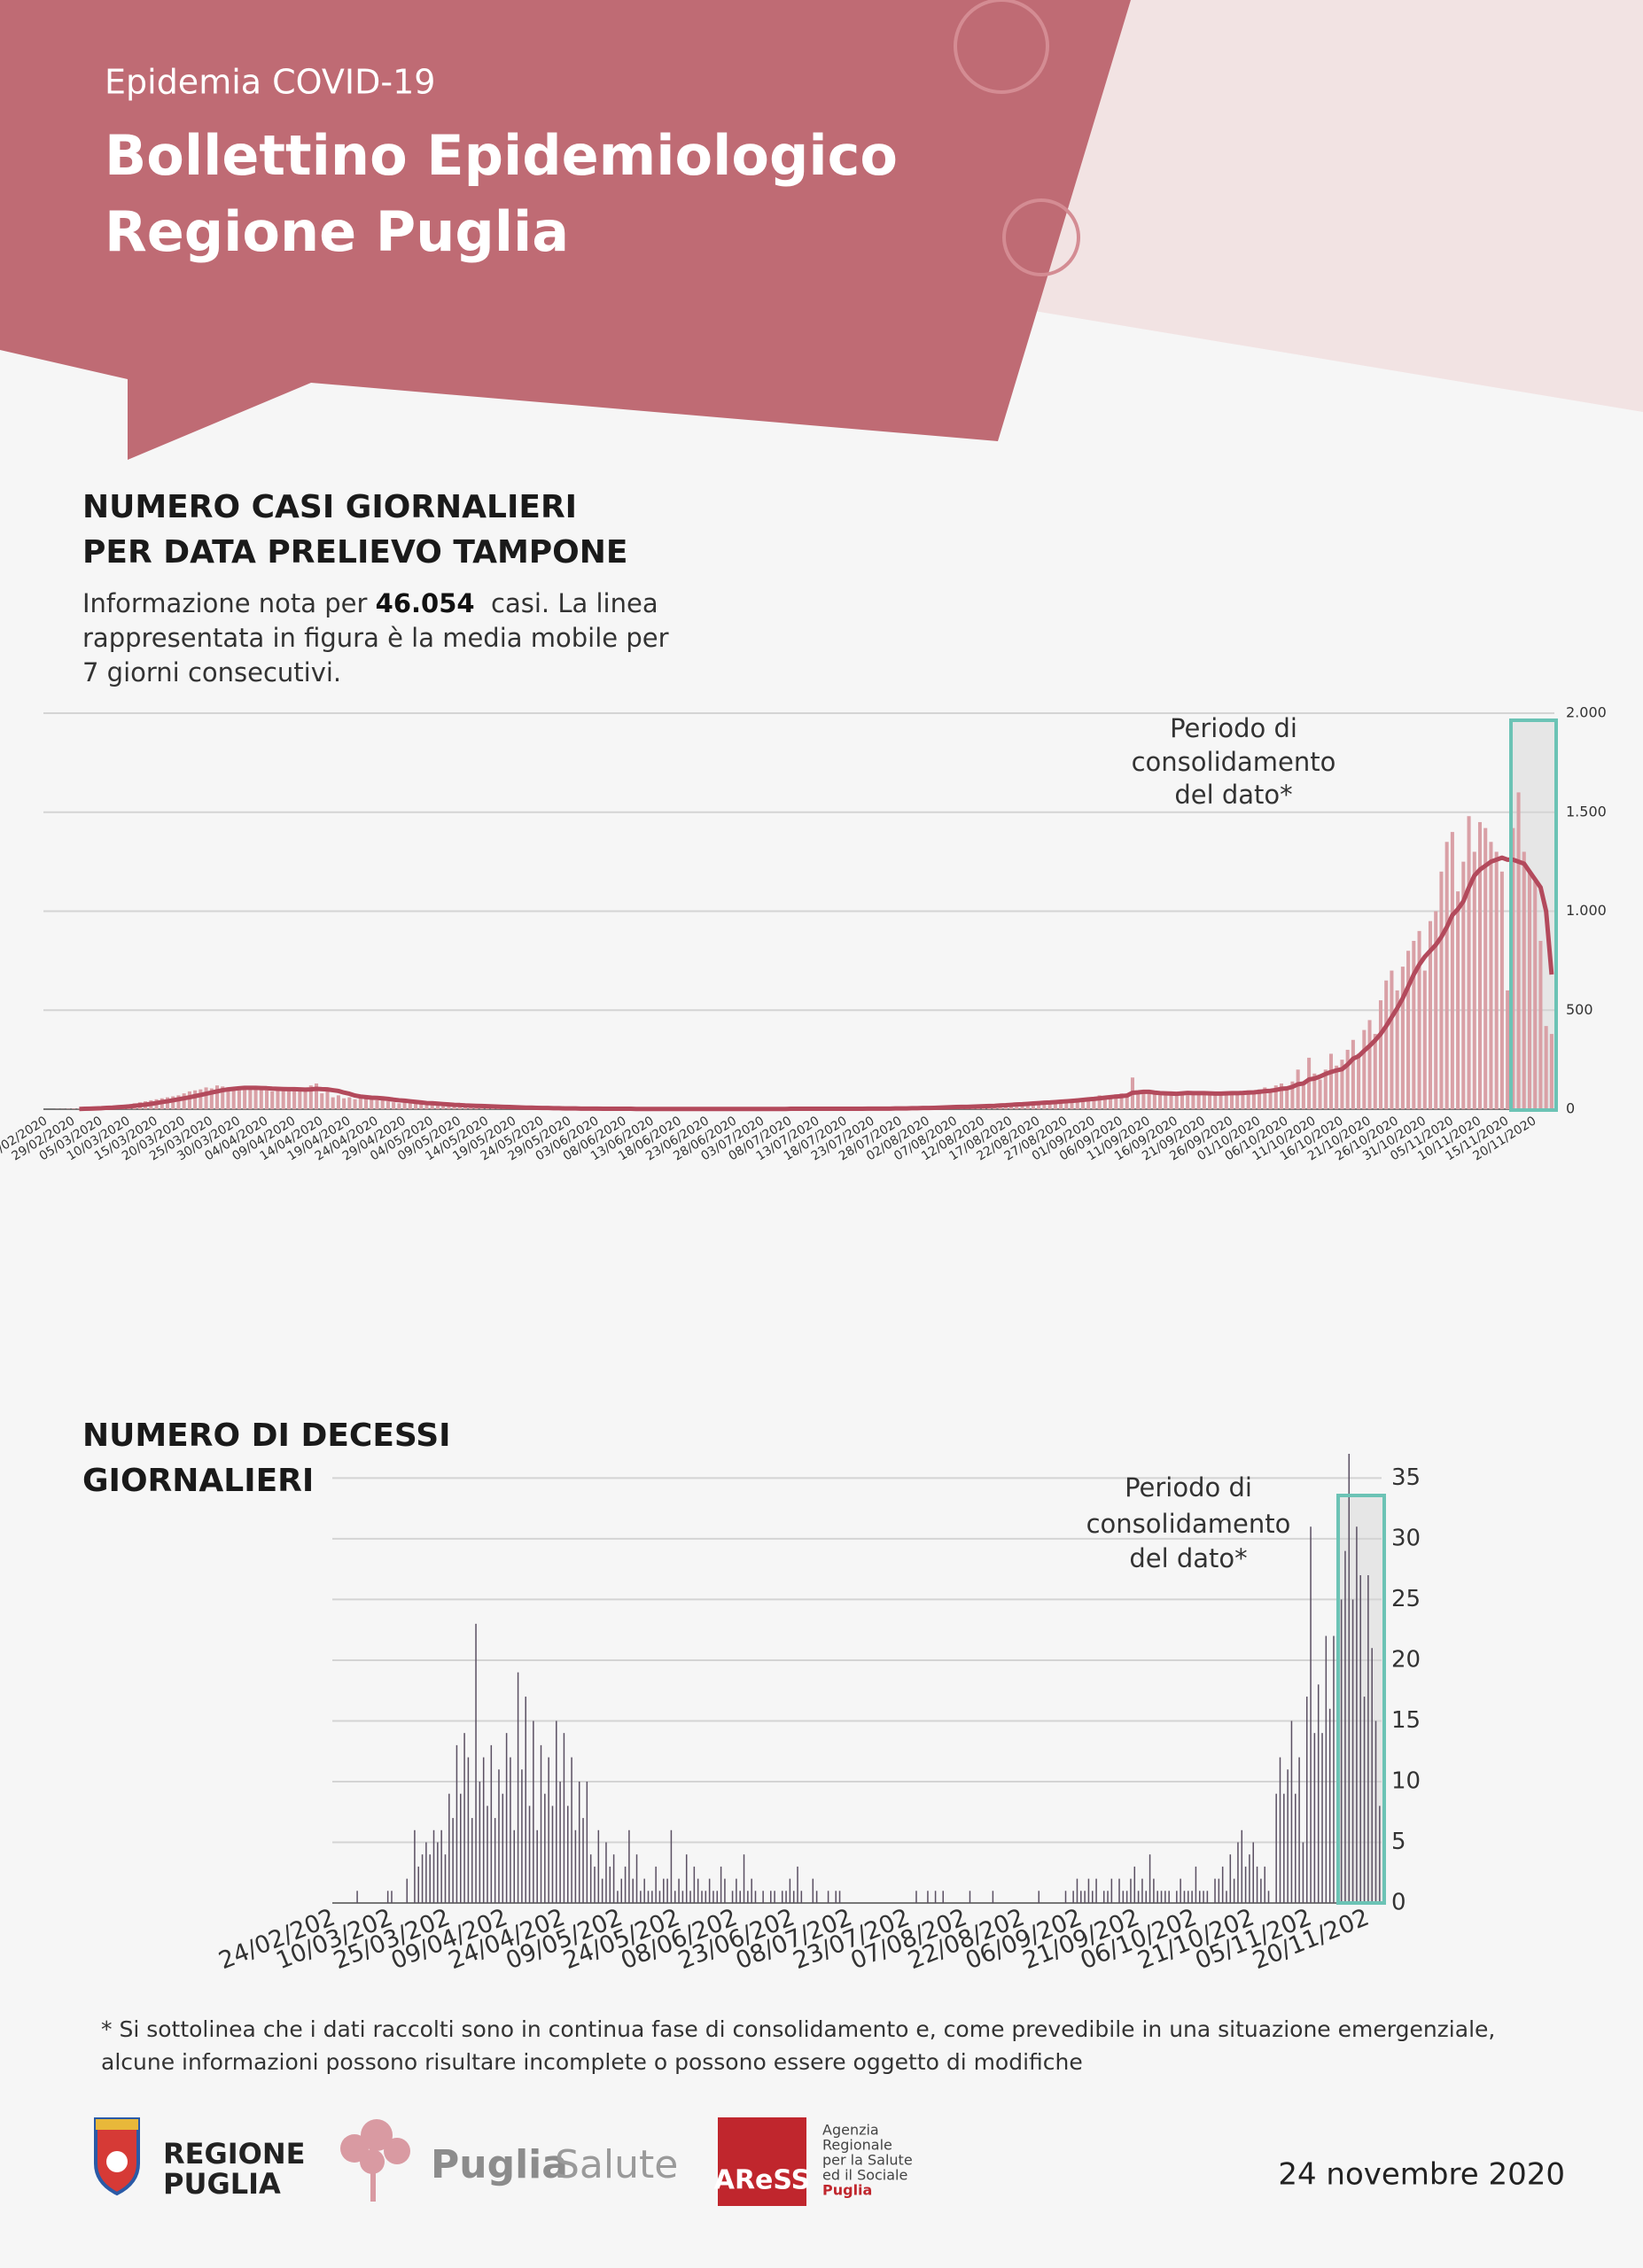  I want to click on chart-title: PER DATA PRELIEVO TAMPONE, so click(354, 552).